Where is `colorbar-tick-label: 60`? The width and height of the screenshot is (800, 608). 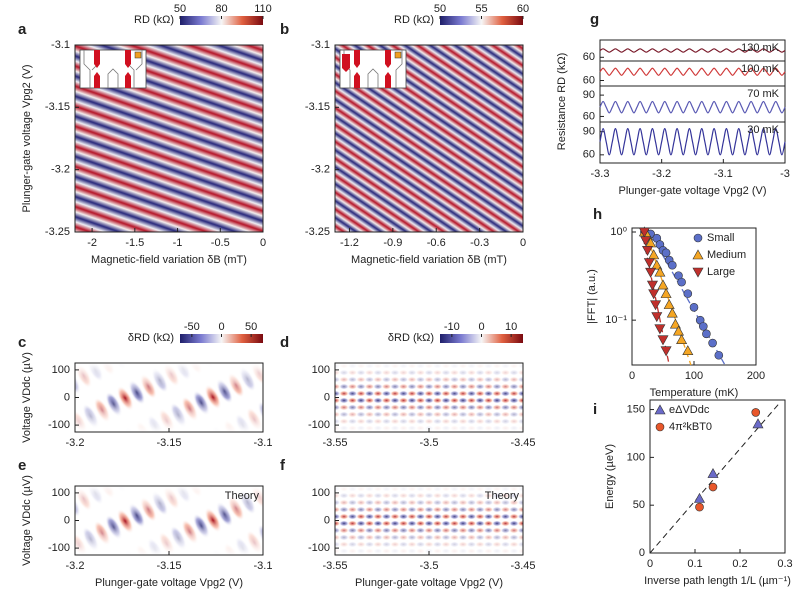 colorbar-tick-label: 60 is located at coordinates (523, 9).